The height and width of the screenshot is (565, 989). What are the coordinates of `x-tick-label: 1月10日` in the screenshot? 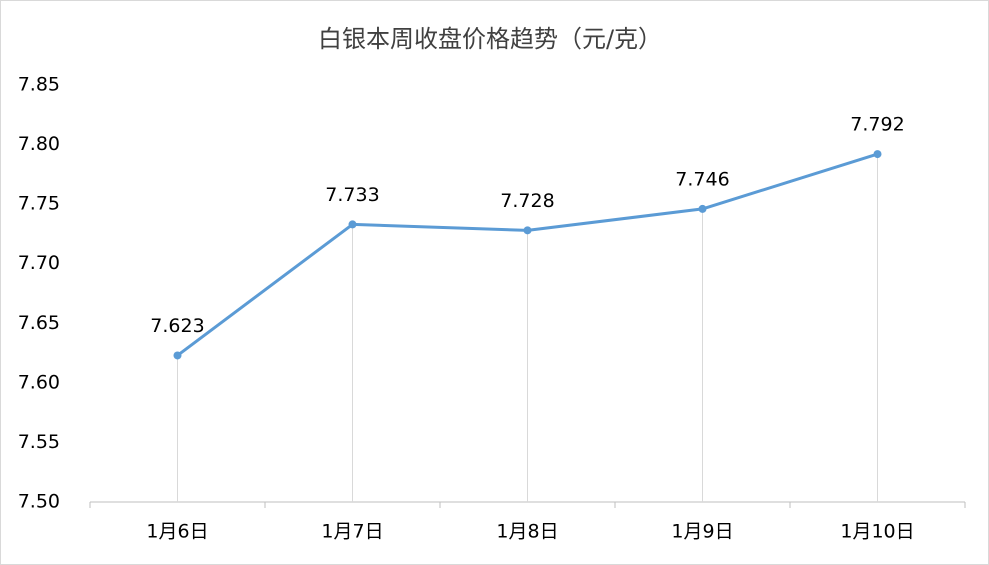 It's located at (877, 532).